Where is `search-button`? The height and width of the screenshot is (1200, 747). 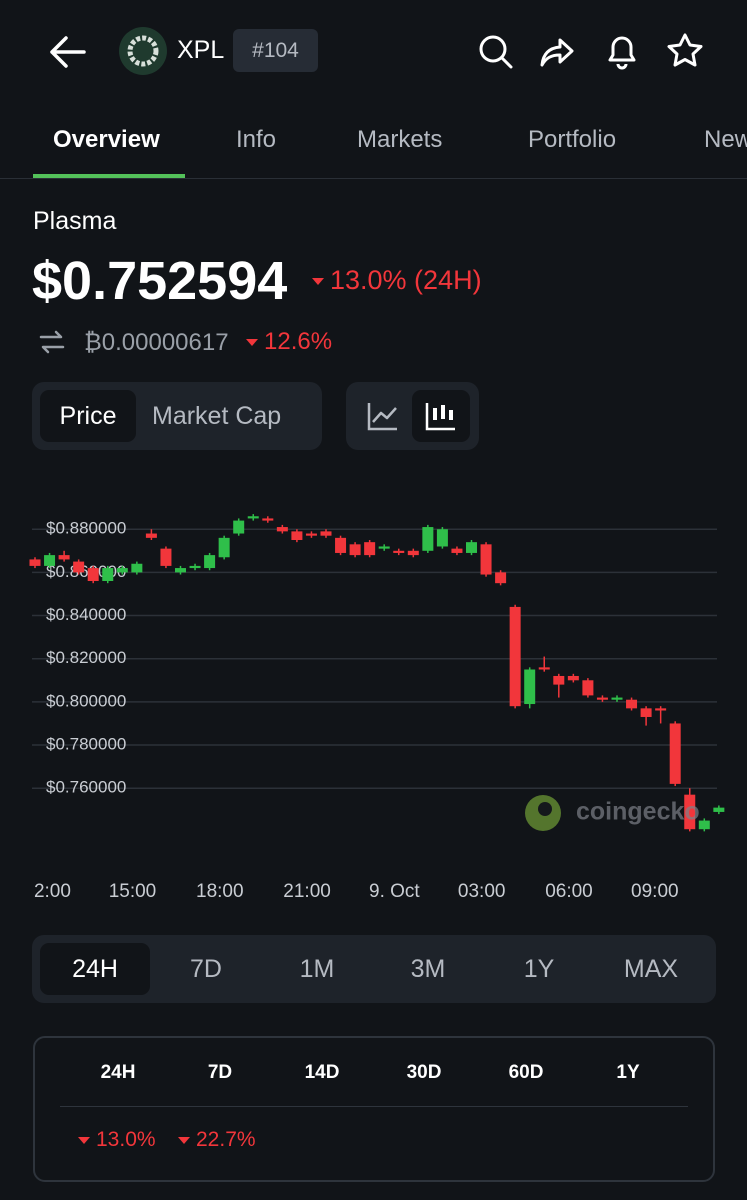 search-button is located at coordinates (496, 52).